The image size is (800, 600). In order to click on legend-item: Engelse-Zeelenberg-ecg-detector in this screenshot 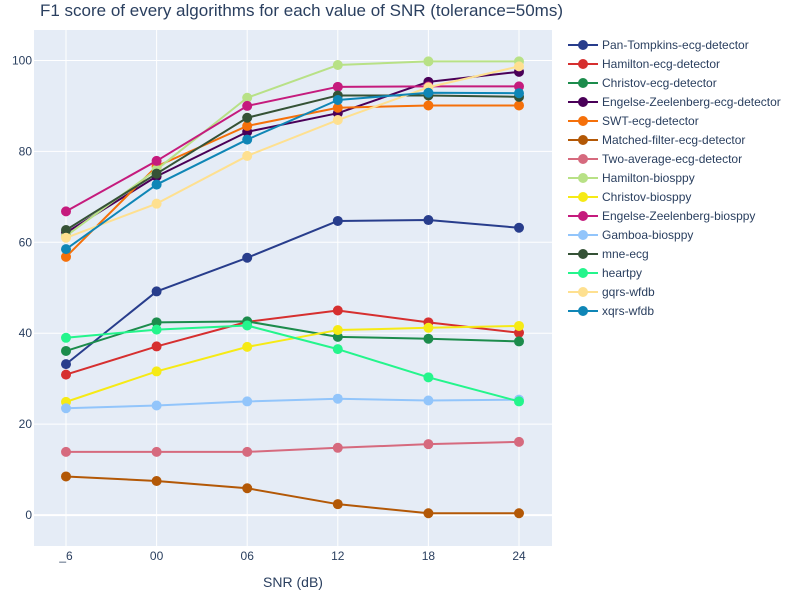, I will do `click(674, 102)`.